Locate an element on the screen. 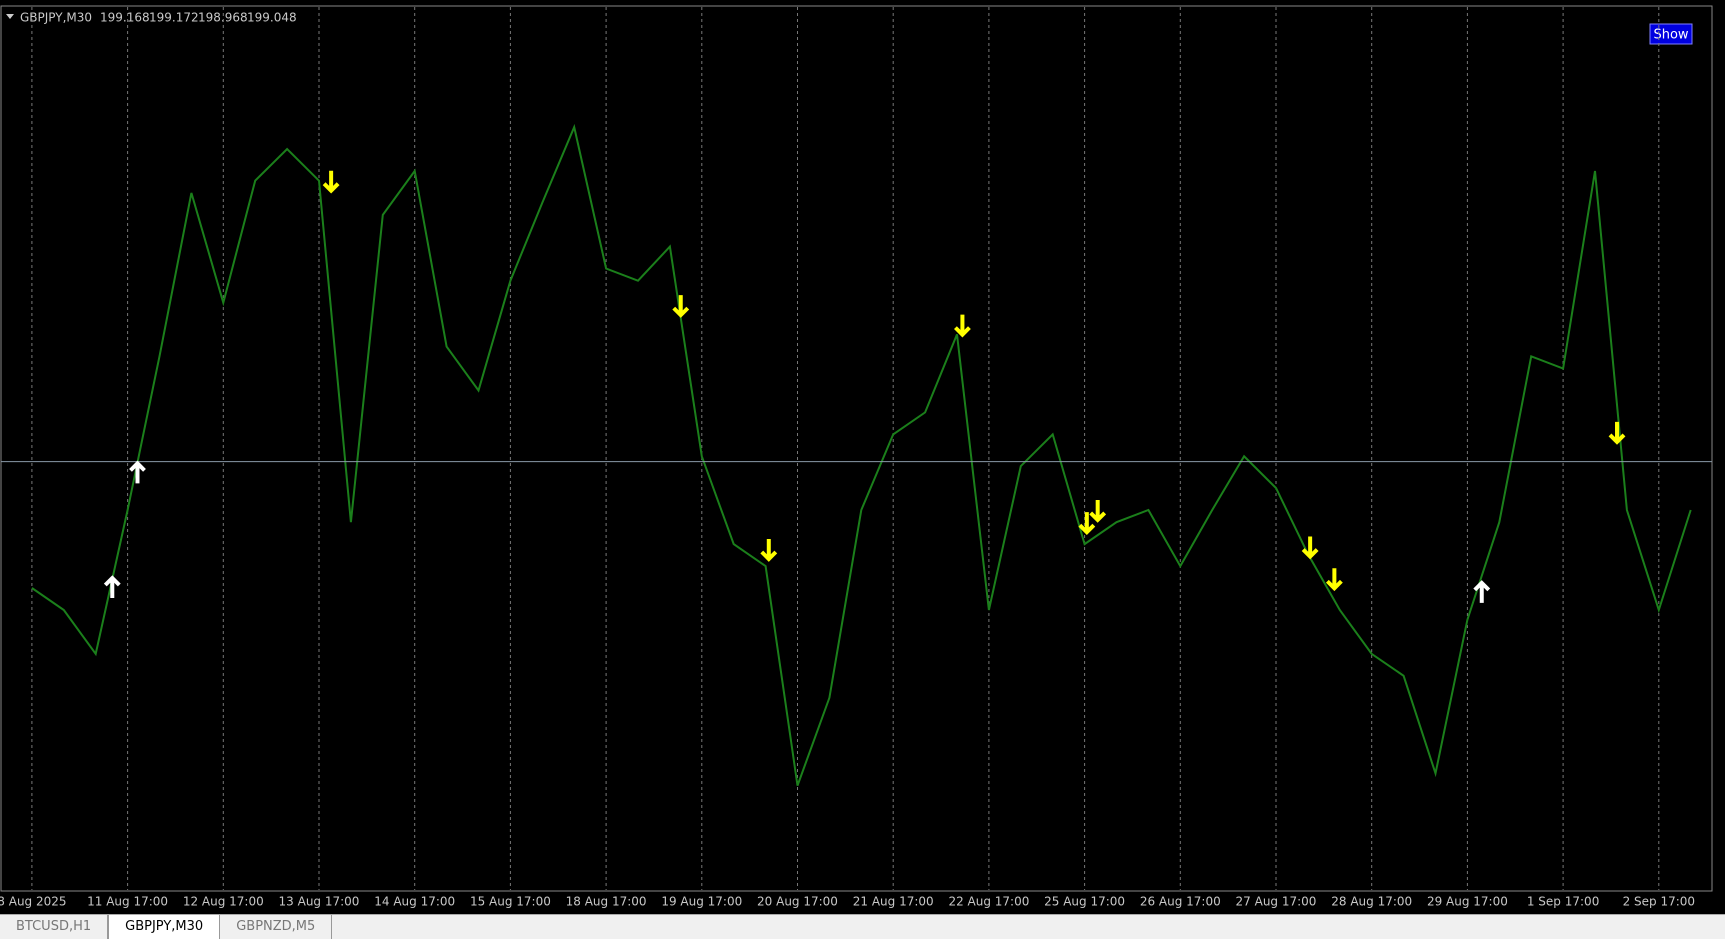  quote-value: 199.168 is located at coordinates (125, 18).